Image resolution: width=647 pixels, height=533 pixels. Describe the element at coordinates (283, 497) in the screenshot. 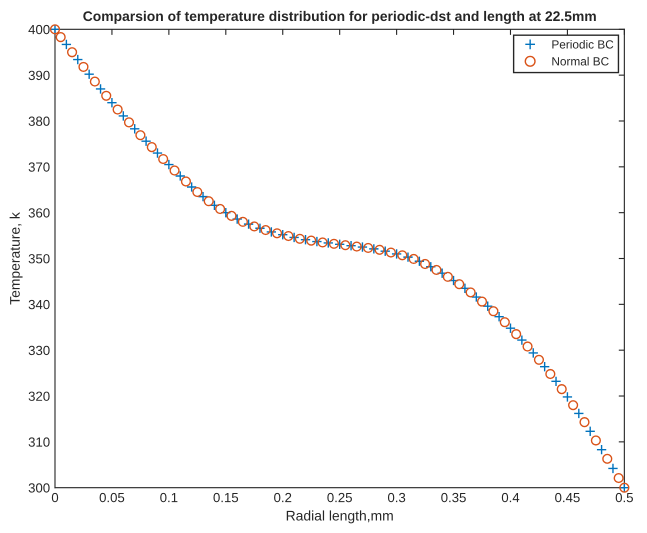

I see `x-tick-label: 0.2` at that location.